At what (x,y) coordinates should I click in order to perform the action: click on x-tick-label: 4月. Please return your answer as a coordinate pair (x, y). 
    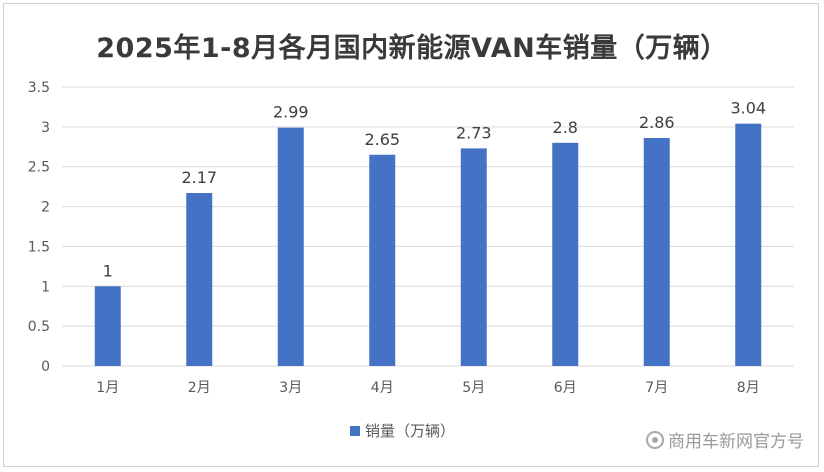
    Looking at the image, I should click on (382, 388).